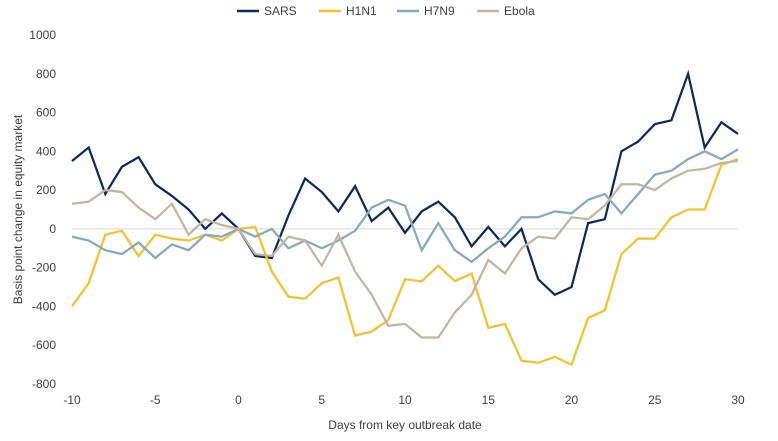 This screenshot has width=778, height=441. I want to click on legend-label-h1n1: H1N1, so click(361, 11).